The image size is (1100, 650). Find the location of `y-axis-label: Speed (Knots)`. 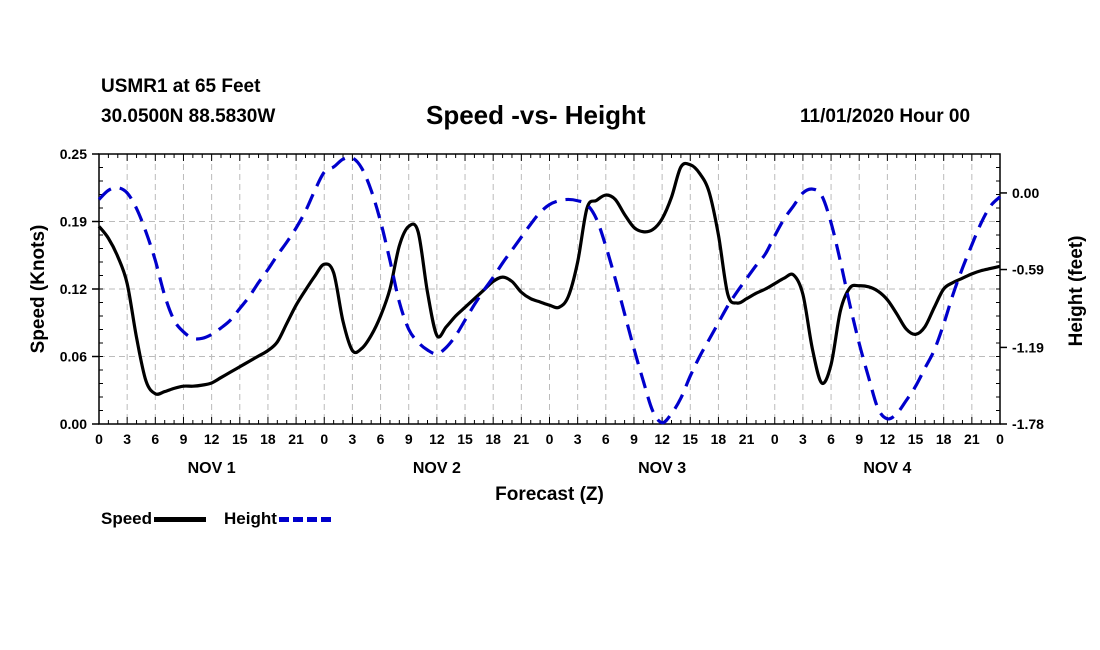

y-axis-label: Speed (Knots) is located at coordinates (38, 289).